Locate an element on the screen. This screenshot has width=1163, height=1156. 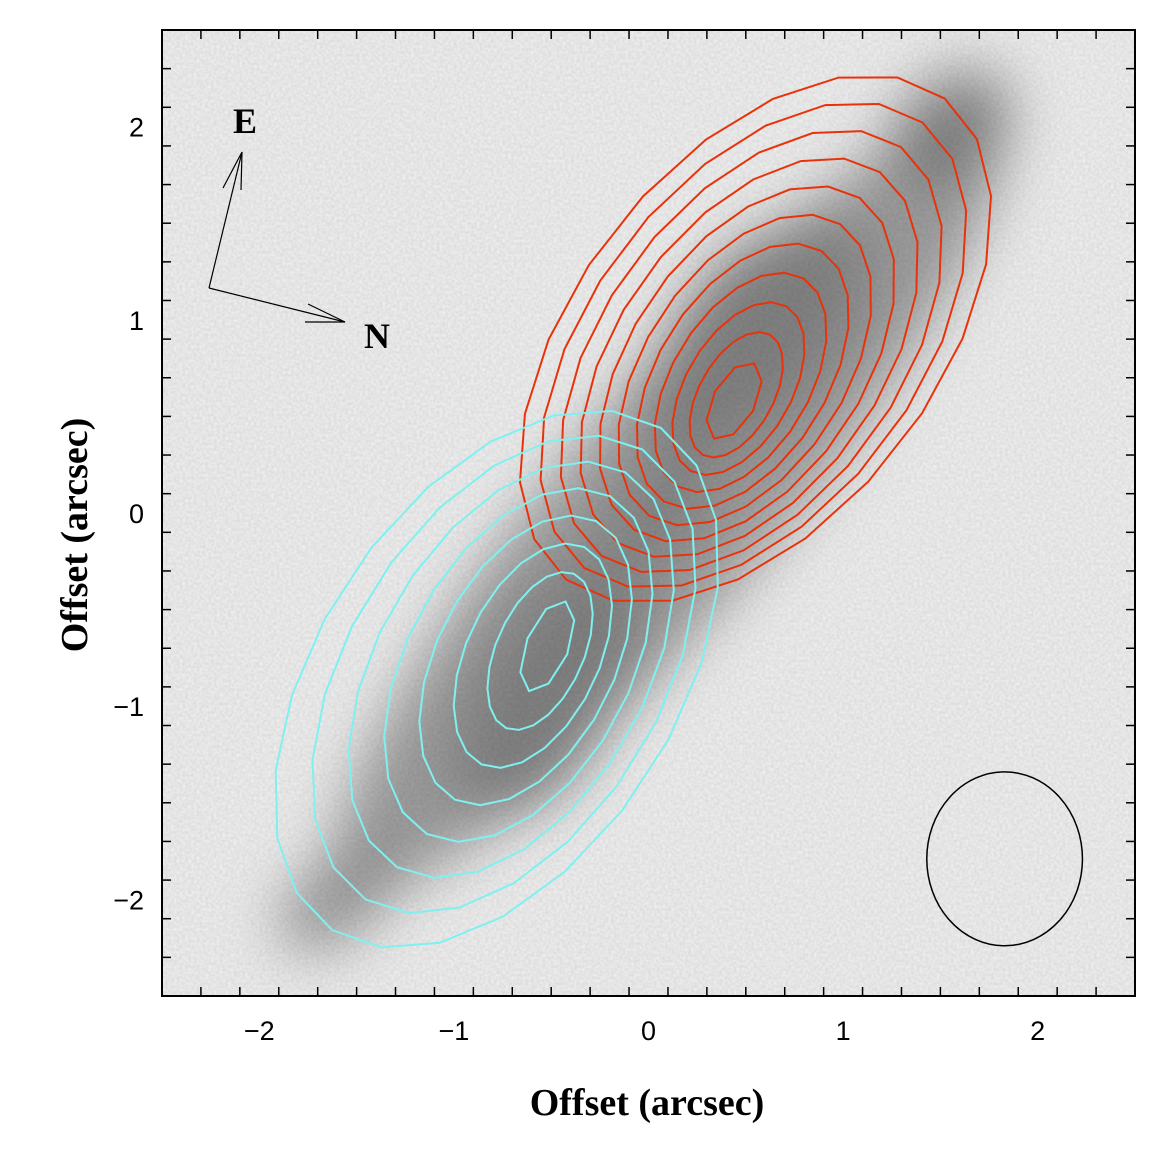
north-arrowhead-icon is located at coordinates (325, 313).